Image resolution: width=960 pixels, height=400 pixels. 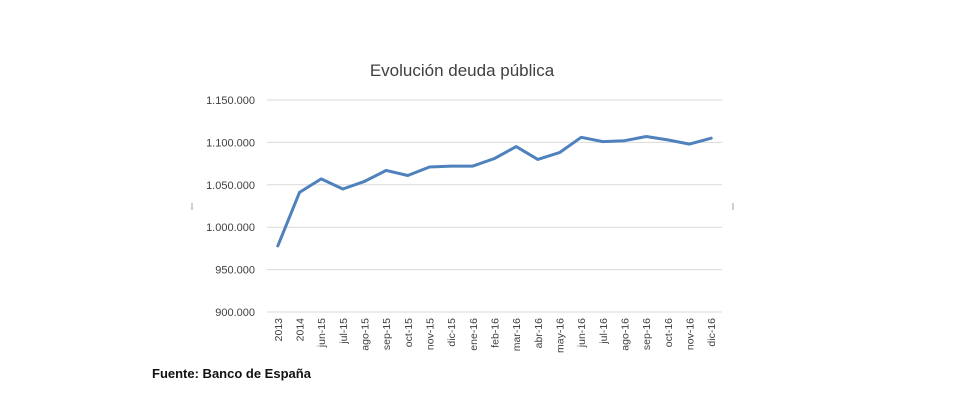 What do you see at coordinates (387, 334) in the screenshot?
I see `x-tick-label: sep-15` at bounding box center [387, 334].